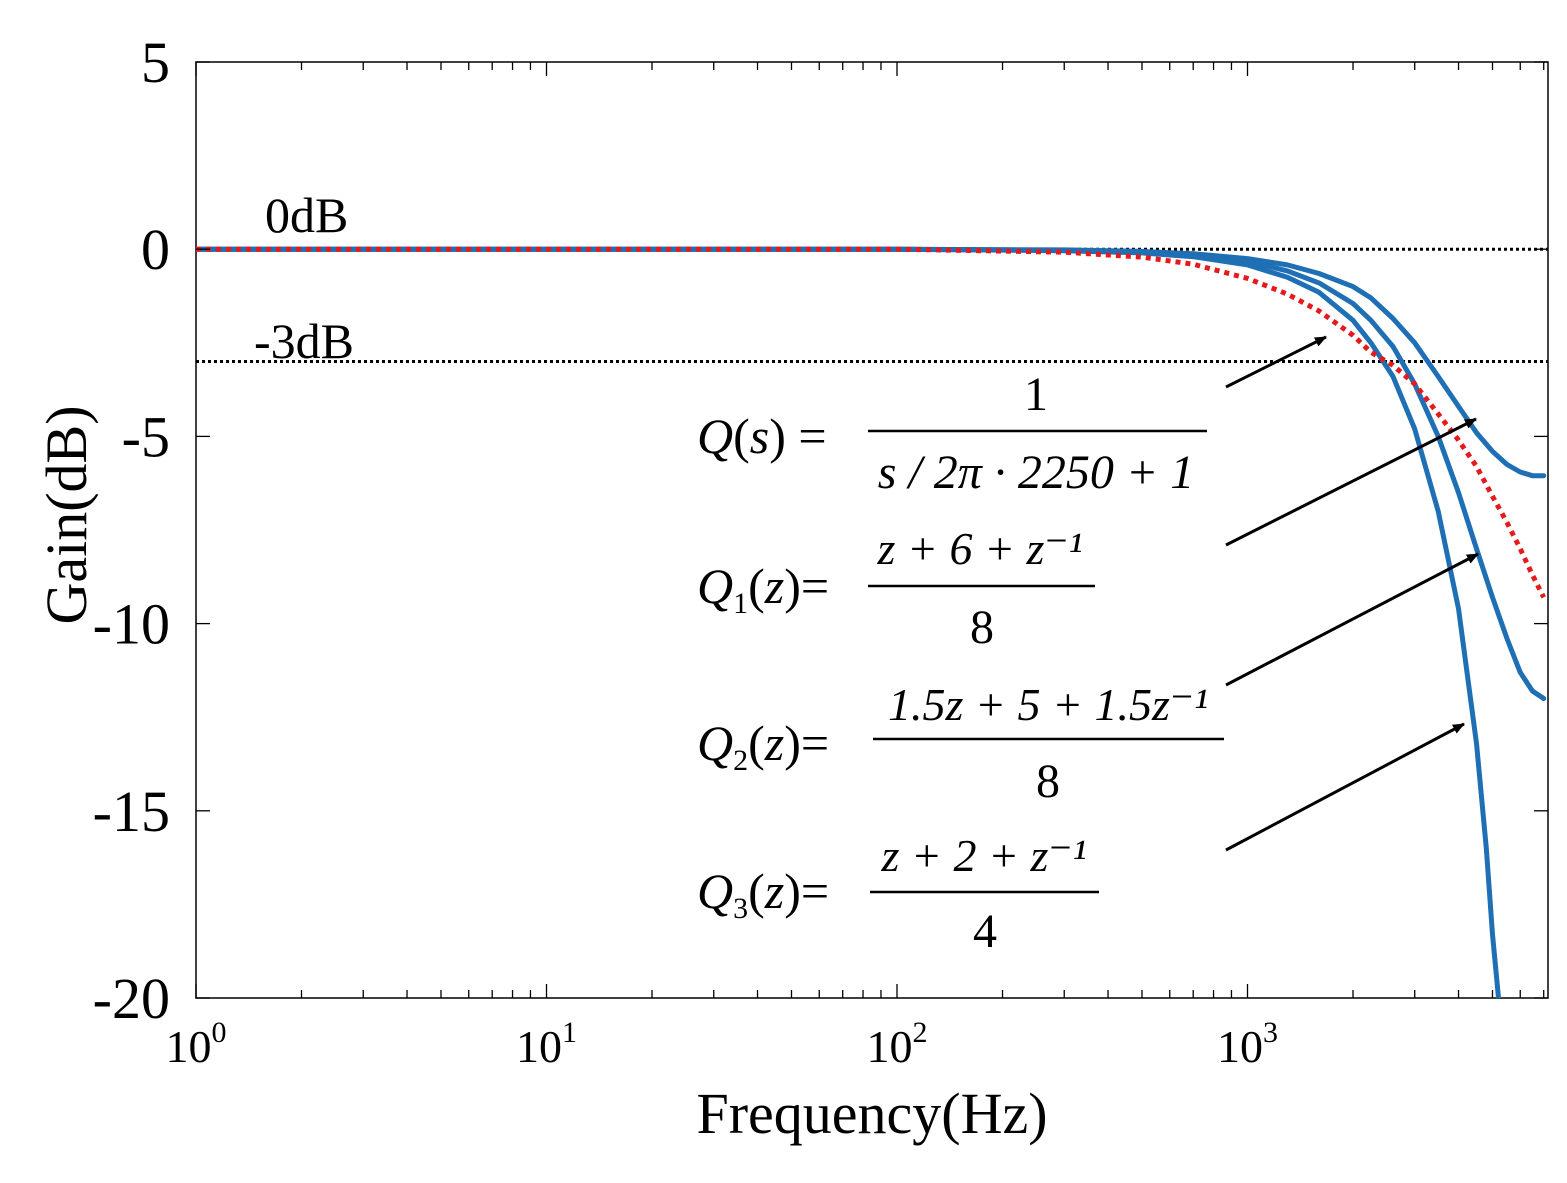  I want to click on eq-subscript: 1, so click(740, 603).